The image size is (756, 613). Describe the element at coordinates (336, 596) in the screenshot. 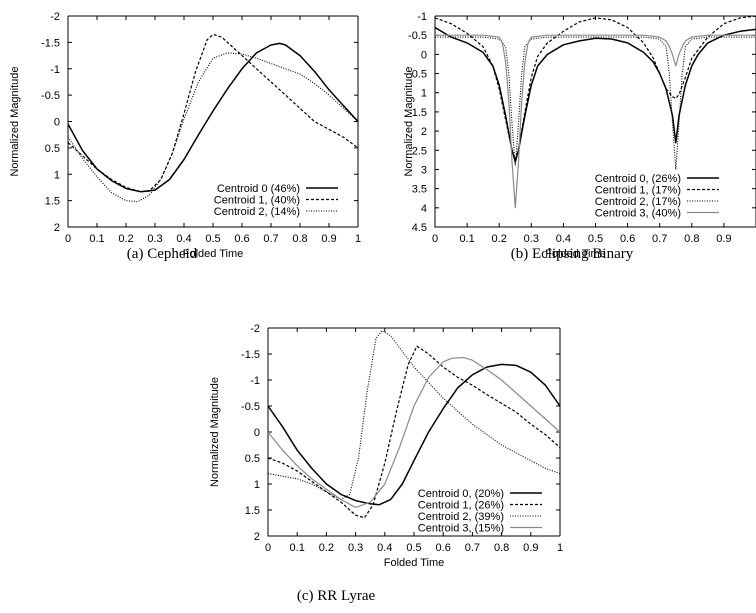

I see `chart-caption: (c) RR Lyrae` at that location.